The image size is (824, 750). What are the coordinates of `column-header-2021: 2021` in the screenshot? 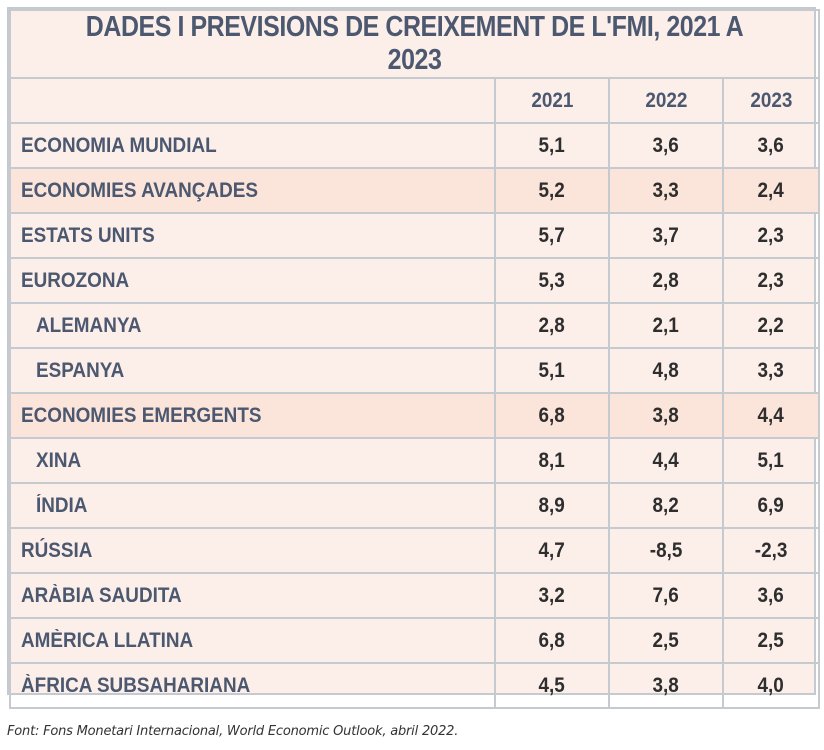 It's located at (552, 100).